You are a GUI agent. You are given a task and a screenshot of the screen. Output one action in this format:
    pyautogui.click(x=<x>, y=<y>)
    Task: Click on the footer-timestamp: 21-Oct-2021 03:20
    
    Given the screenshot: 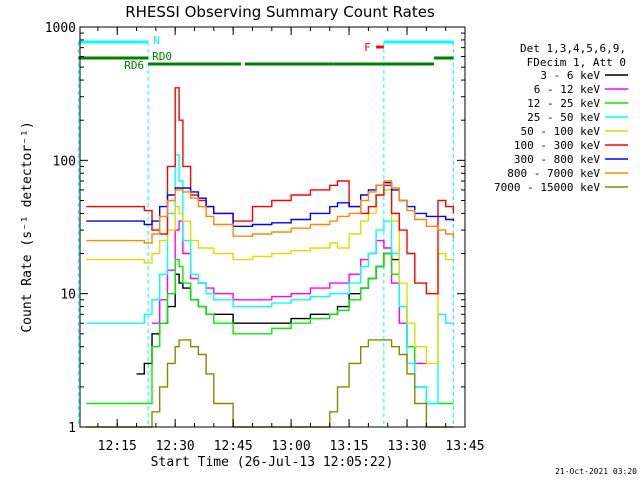 What is the action you would take?
    pyautogui.click(x=596, y=471)
    